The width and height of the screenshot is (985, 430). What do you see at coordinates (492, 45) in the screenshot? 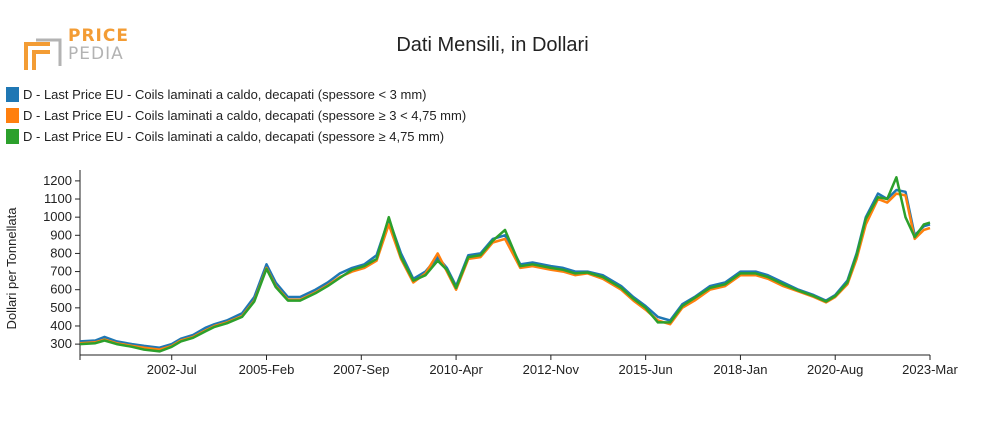
I see `chart-title: Dati Mensili, in Dollari` at bounding box center [492, 45].